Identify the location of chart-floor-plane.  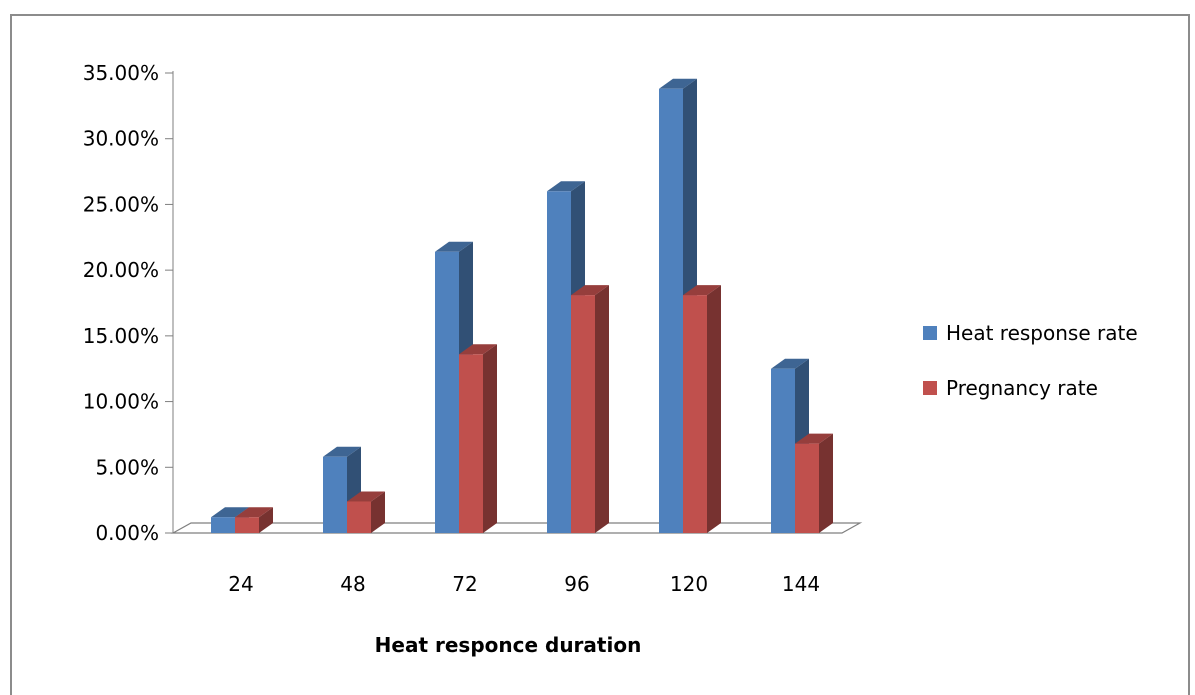
(516, 528).